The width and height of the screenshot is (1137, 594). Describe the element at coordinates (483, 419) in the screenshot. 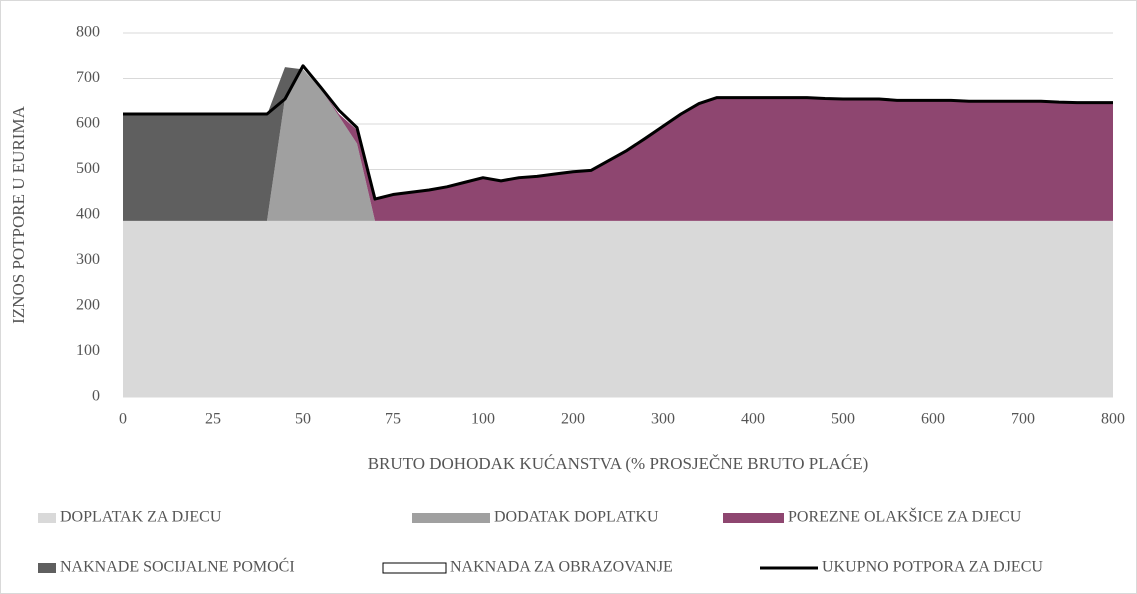

I see `x-tick-label: 100` at that location.